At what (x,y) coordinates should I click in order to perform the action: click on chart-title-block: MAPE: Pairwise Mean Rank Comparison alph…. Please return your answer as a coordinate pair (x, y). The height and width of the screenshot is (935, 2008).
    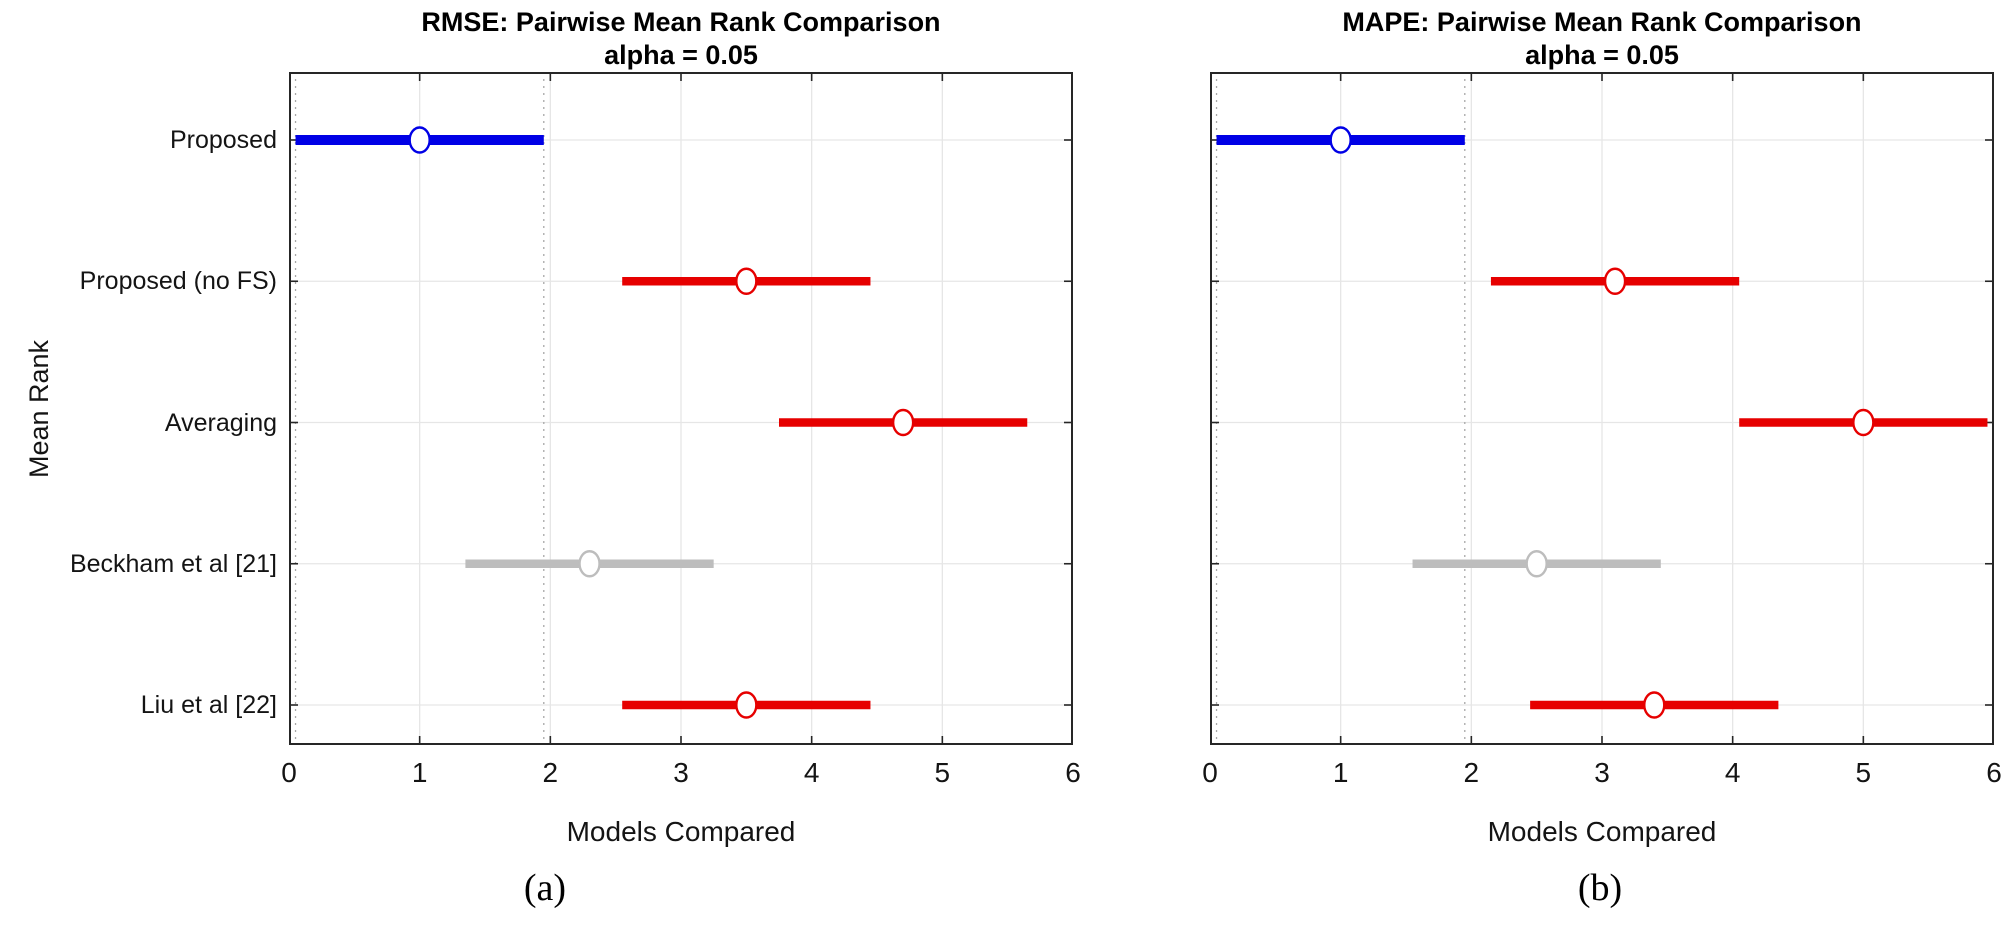
    Looking at the image, I should click on (1602, 39).